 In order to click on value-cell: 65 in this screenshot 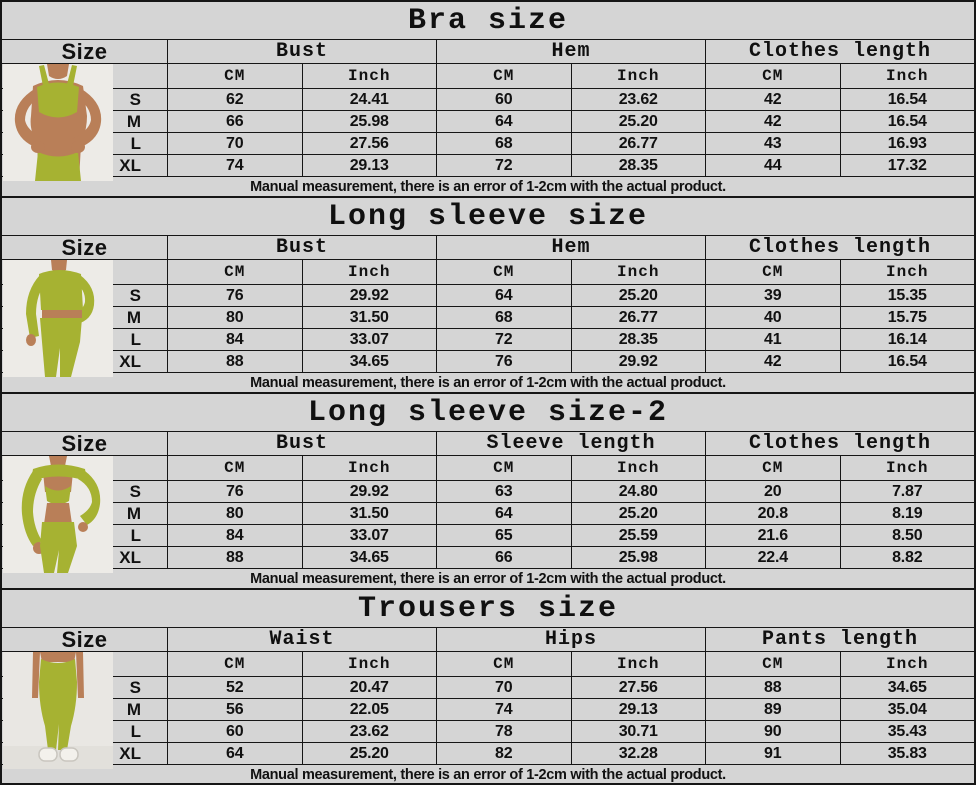, I will do `click(503, 535)`.